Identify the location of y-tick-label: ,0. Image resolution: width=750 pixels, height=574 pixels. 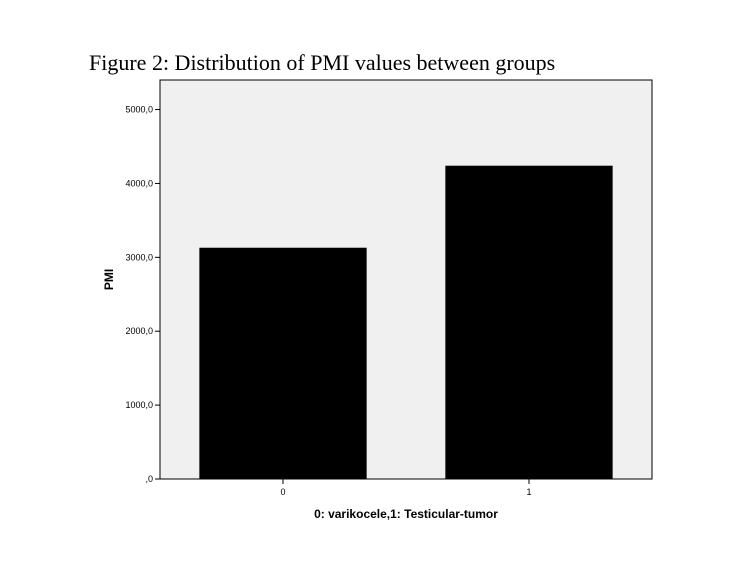
(149, 479).